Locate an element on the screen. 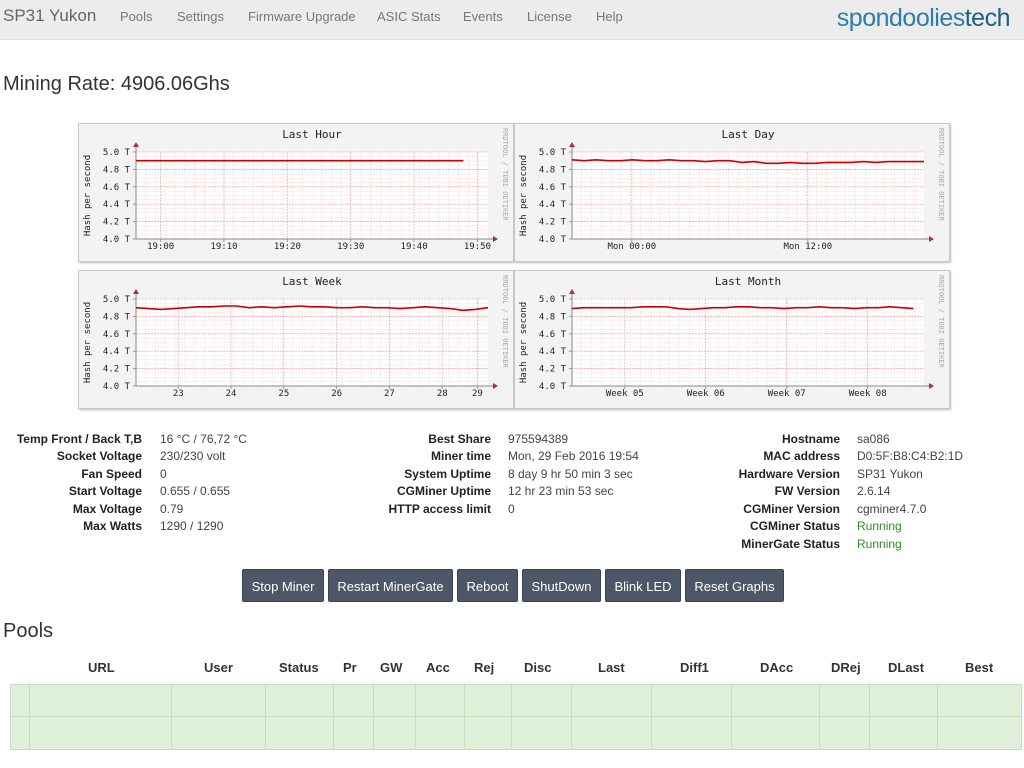 Image resolution: width=1024 pixels, height=768 pixels. x-axis-arrow is located at coordinates (931, 386).